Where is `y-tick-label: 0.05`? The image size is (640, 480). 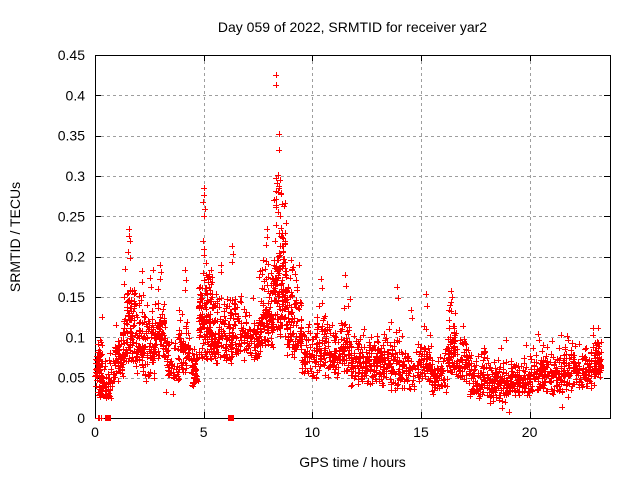
y-tick-label: 0.05 is located at coordinates (71, 378).